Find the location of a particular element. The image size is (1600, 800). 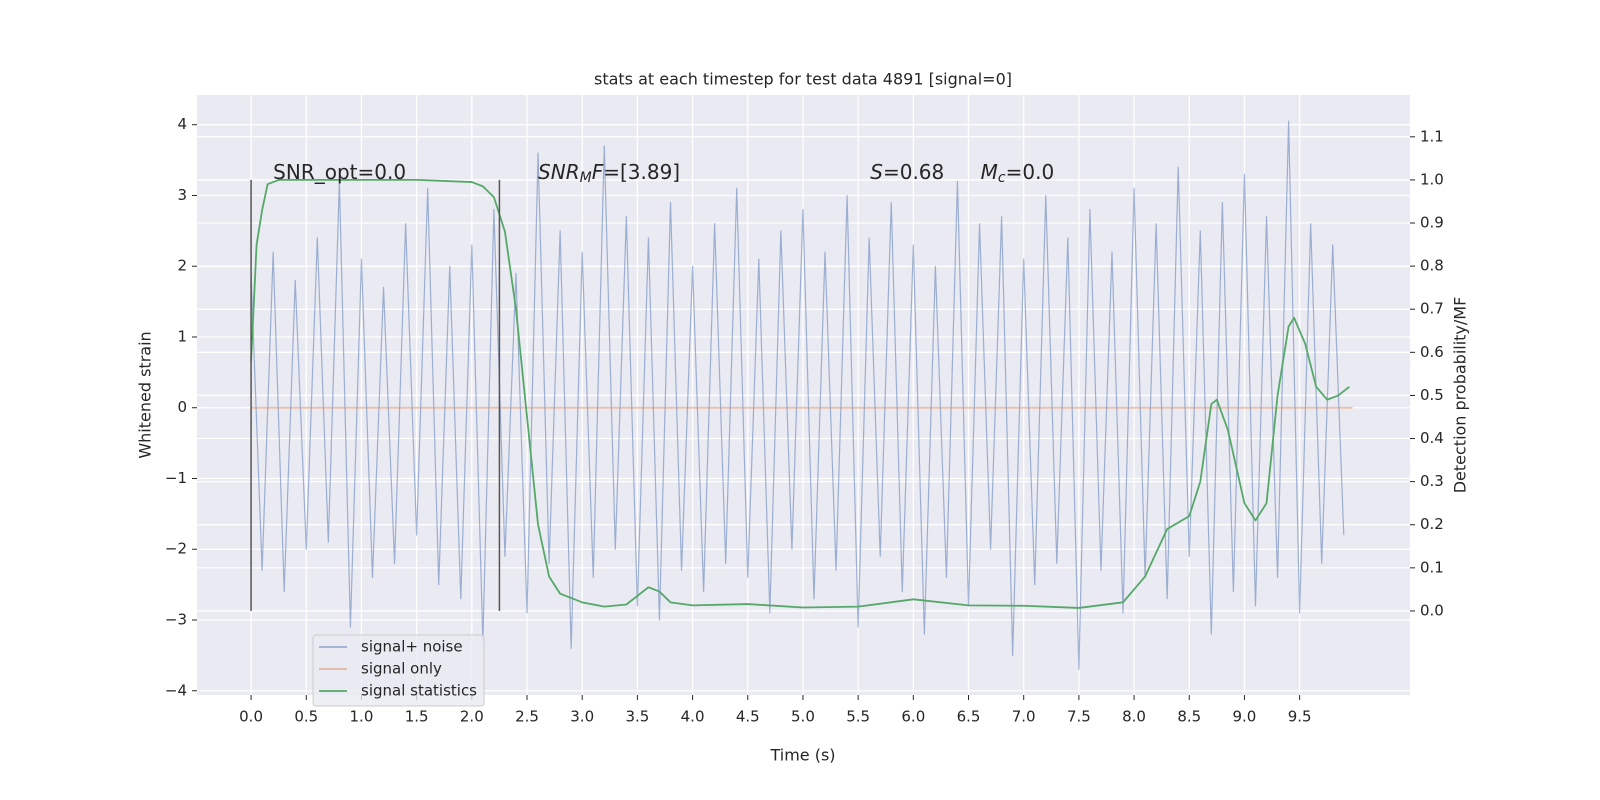

x-tick-label: 3.0 is located at coordinates (582, 717).